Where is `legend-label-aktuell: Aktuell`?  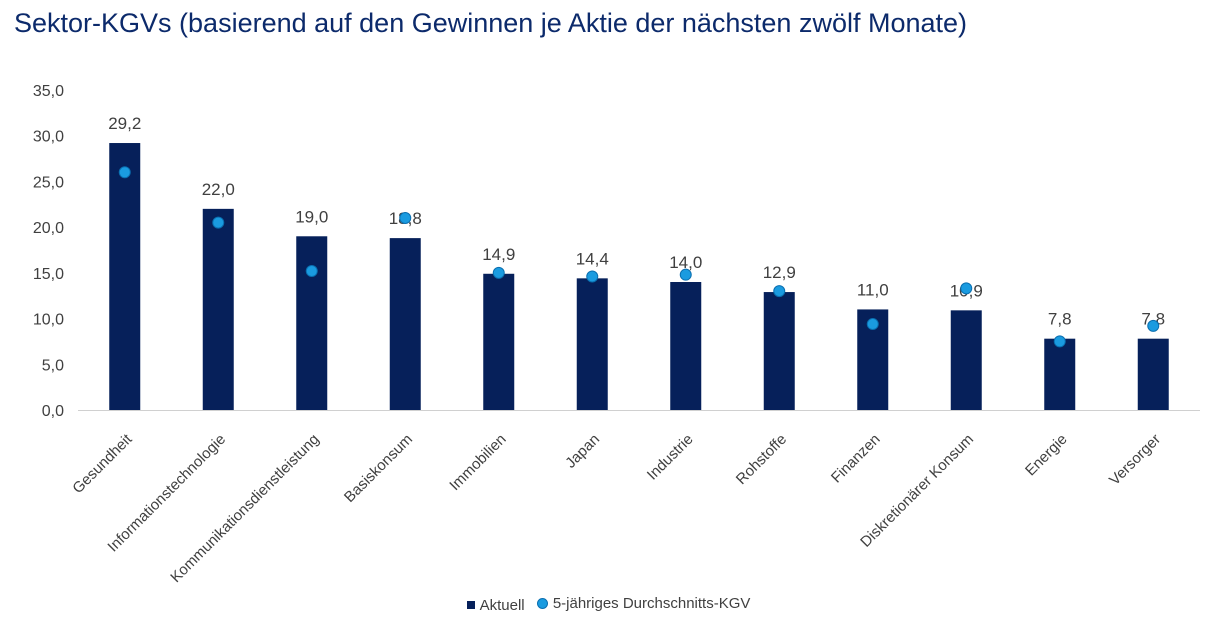
legend-label-aktuell: Aktuell is located at coordinates (502, 605).